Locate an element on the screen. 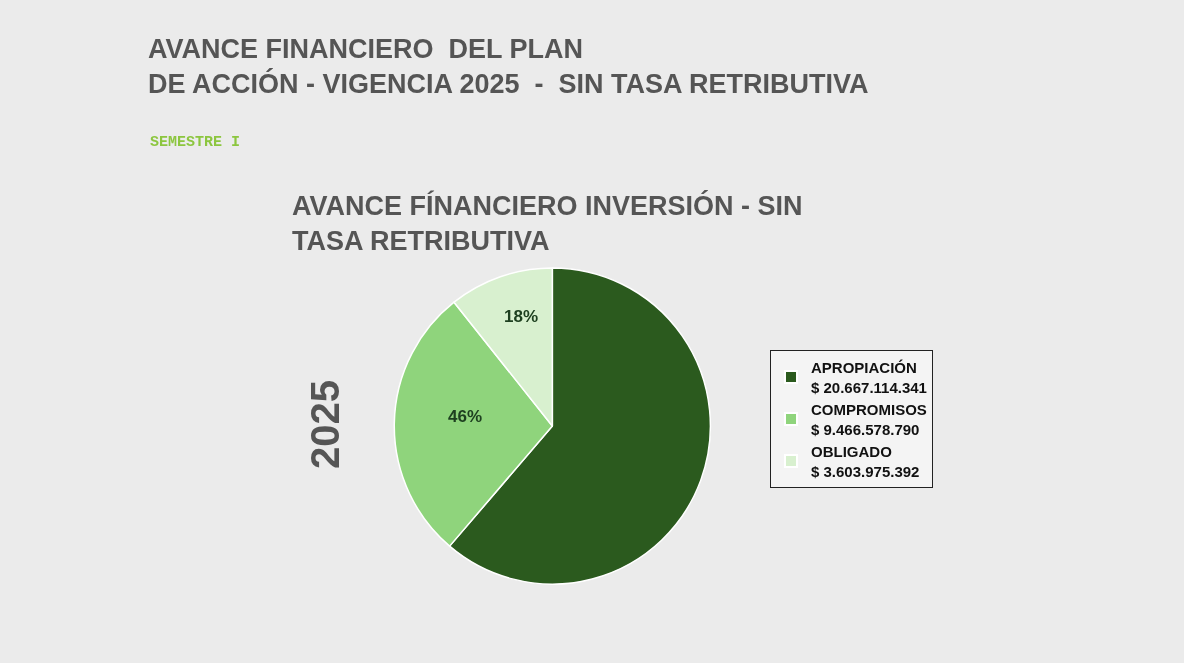 This screenshot has width=1184, height=663. text: AVANCE FÍNANCIERO INVERSIÓN - SIN TASA RETRIBUTIVA is located at coordinates (547, 223).